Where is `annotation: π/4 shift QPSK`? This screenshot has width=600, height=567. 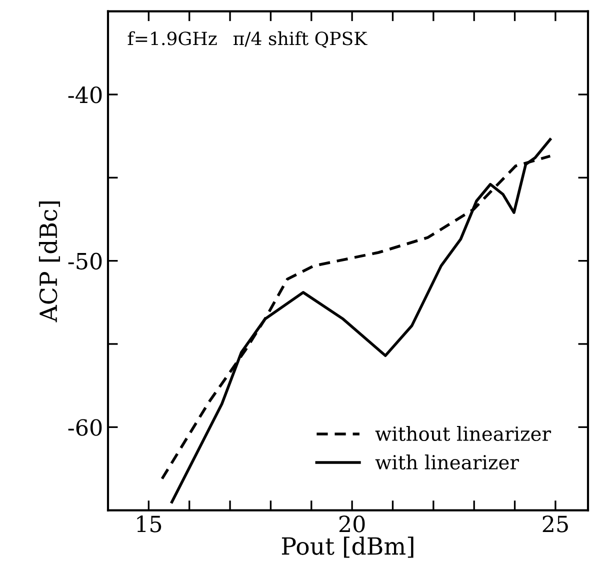 annotation: π/4 shift QPSK is located at coordinates (300, 39).